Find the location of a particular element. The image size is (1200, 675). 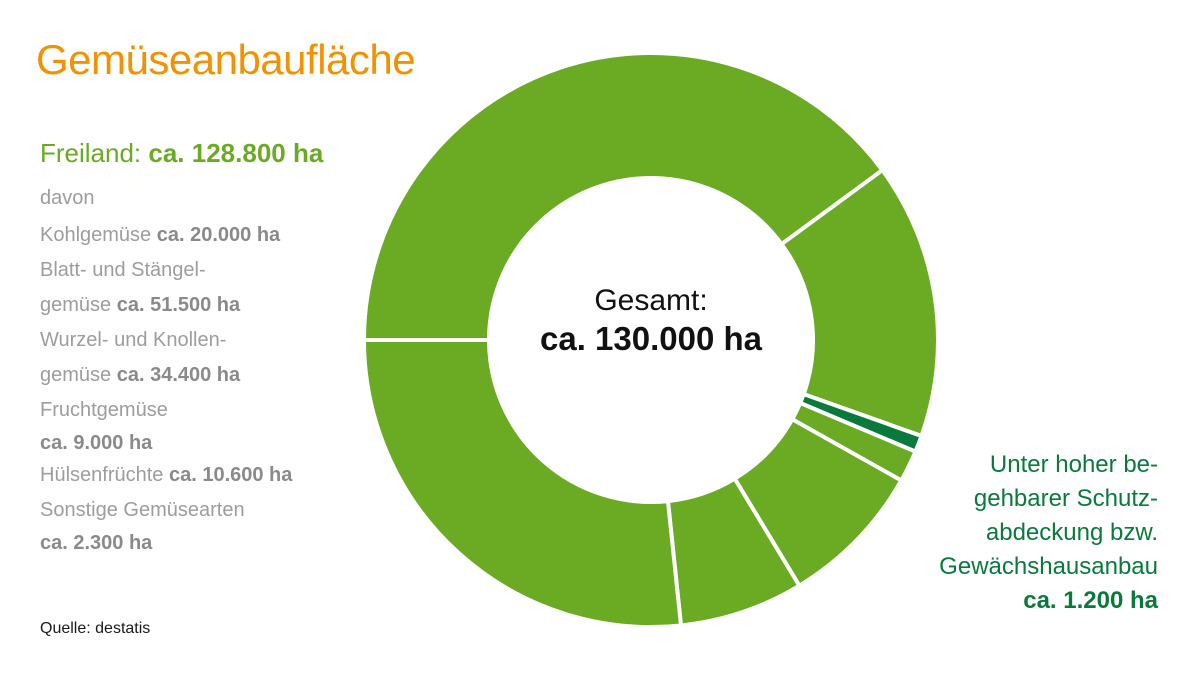

legend-label: Sonstige Gemüsearten is located at coordinates (142, 510).